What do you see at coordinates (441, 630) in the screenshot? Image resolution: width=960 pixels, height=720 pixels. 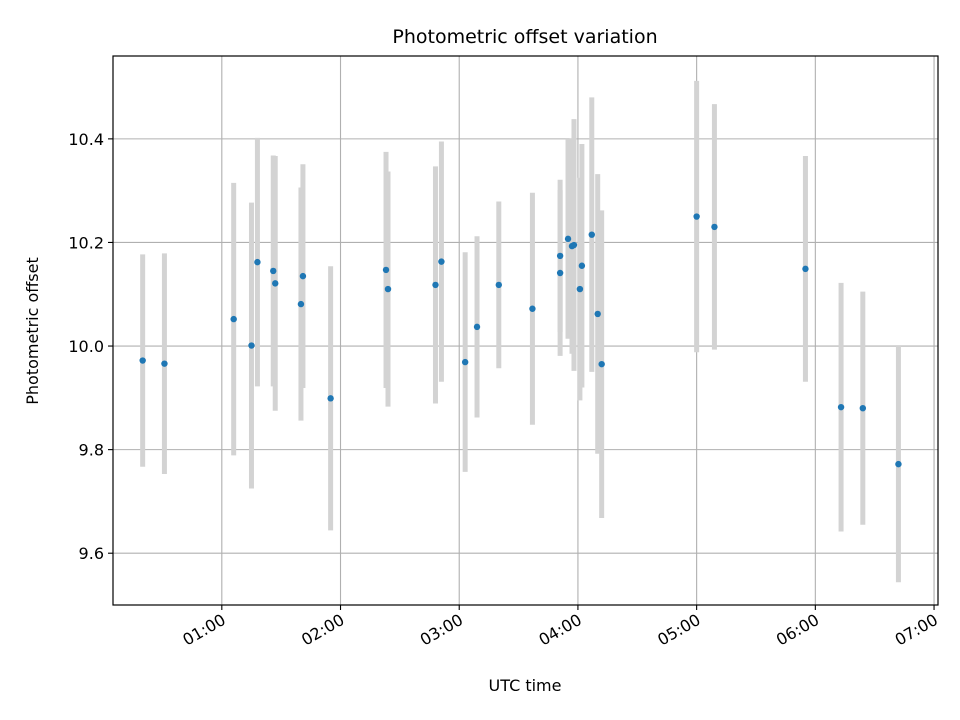 I see `x-tick-label: 03:00` at bounding box center [441, 630].